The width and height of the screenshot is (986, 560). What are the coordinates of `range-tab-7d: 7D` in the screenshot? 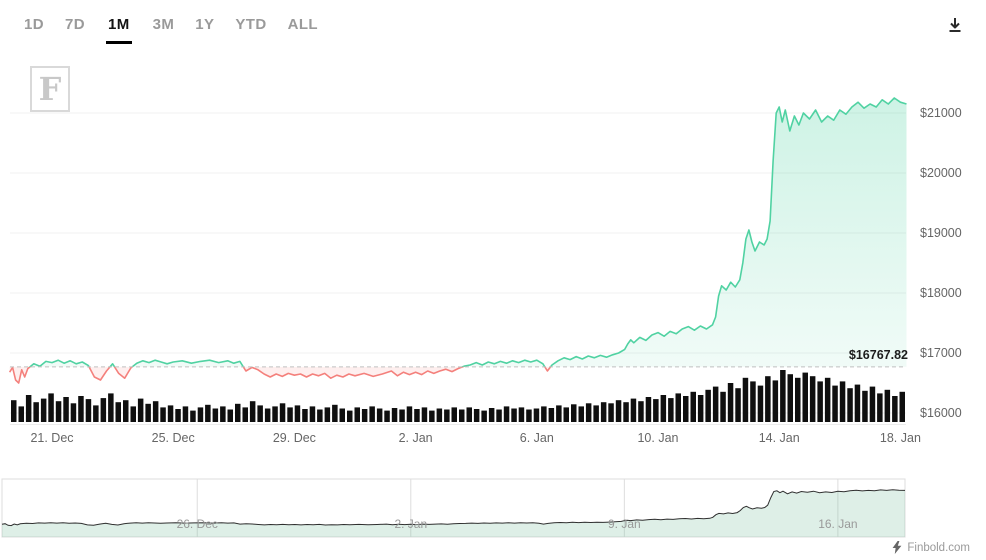 It's located at (74, 24).